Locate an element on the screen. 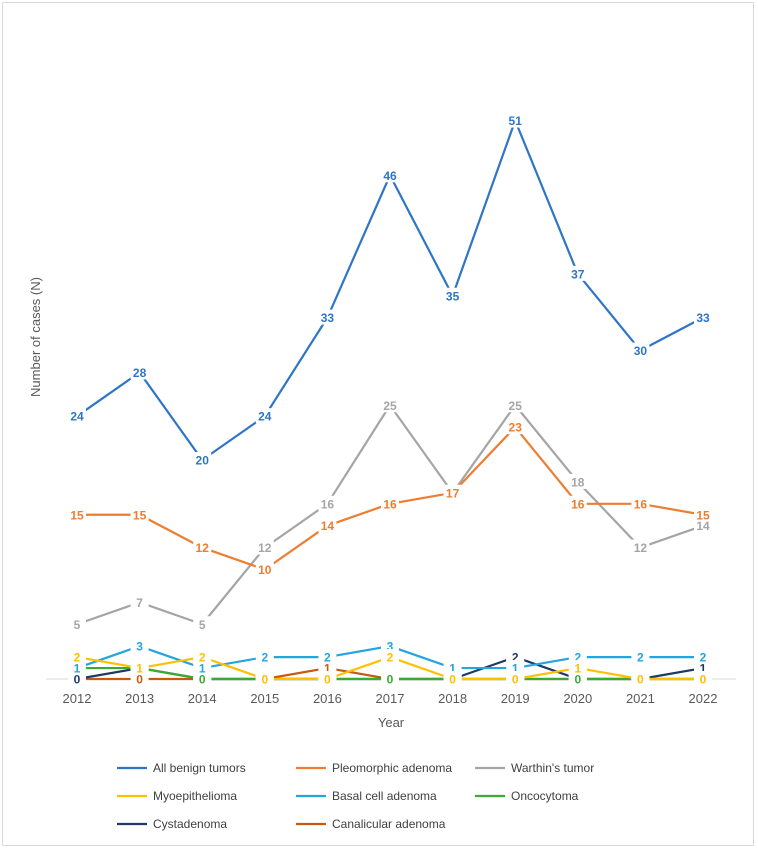 This screenshot has width=758, height=850. legend-label: All benign tumors is located at coordinates (199, 768).